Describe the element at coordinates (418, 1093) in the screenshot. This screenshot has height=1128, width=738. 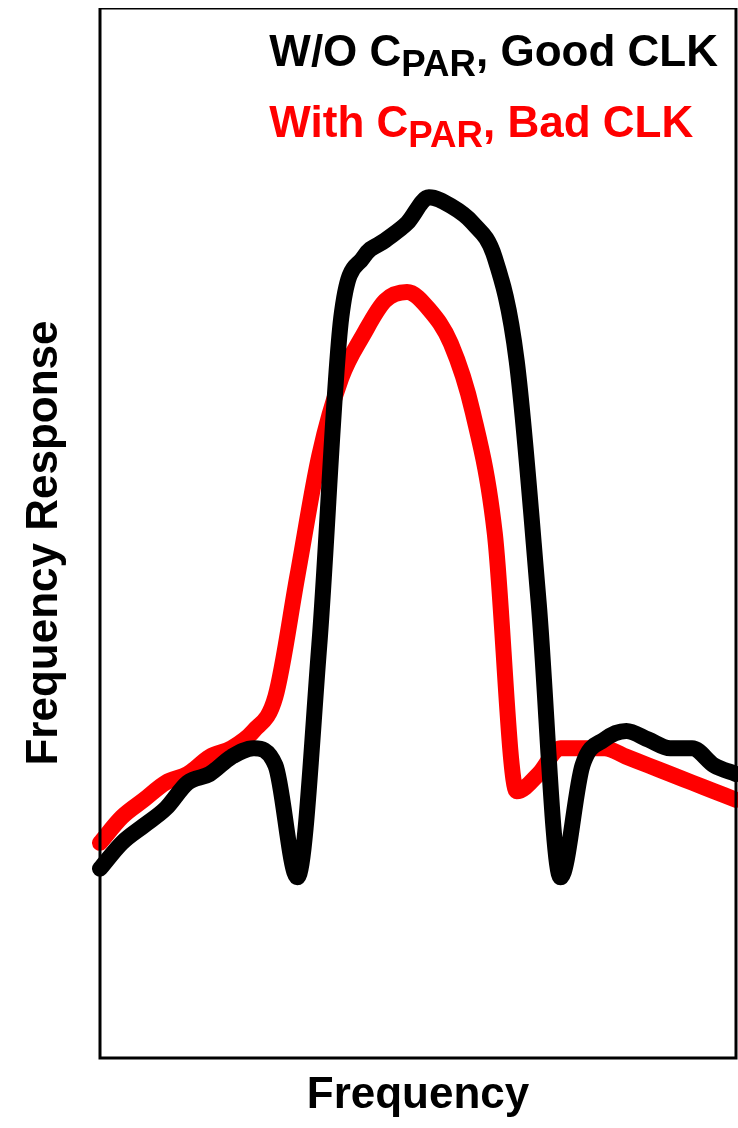
I see `x-axis-title: Frequency` at that location.